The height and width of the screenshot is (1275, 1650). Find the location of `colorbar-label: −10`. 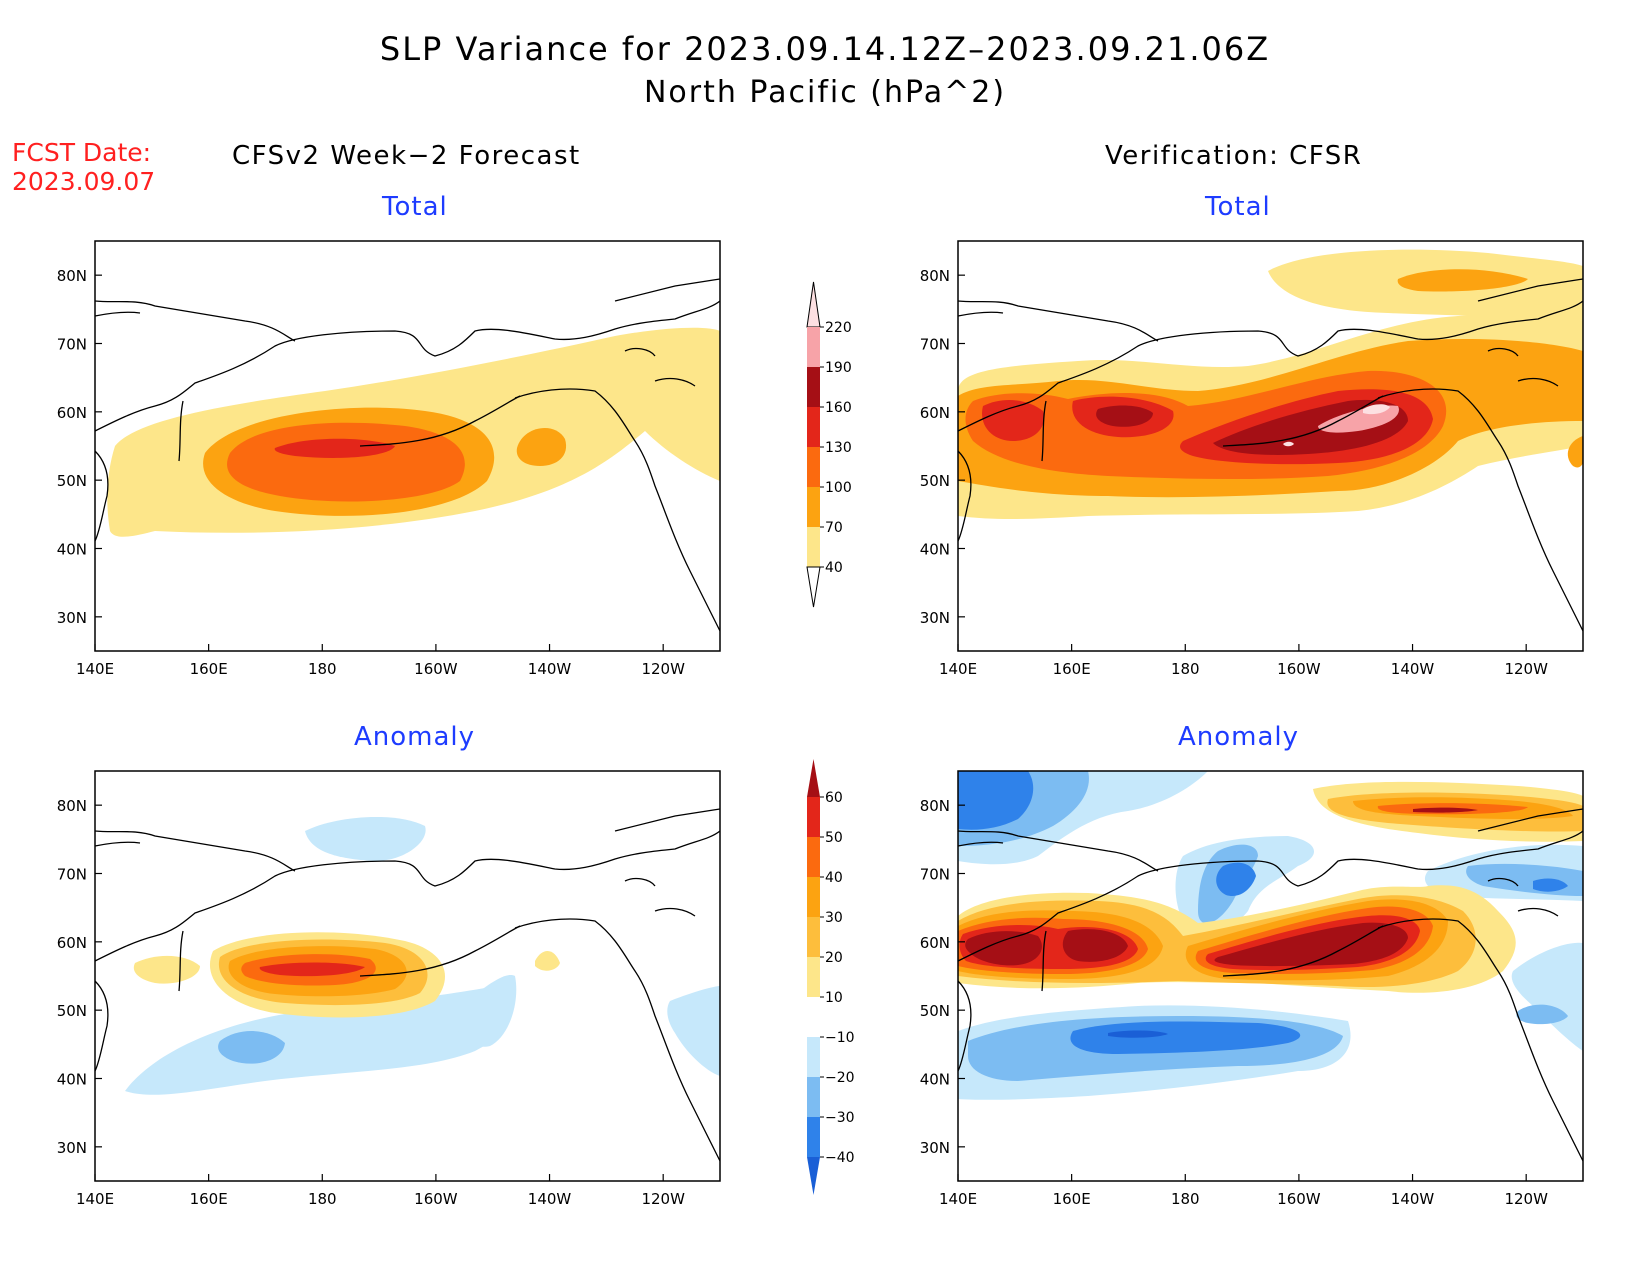

colorbar-label: −10 is located at coordinates (840, 1038).